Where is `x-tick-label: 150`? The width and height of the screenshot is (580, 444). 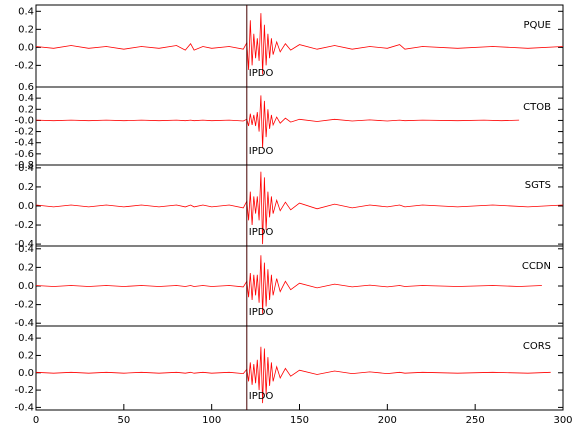 x-tick-label: 150 is located at coordinates (299, 420).